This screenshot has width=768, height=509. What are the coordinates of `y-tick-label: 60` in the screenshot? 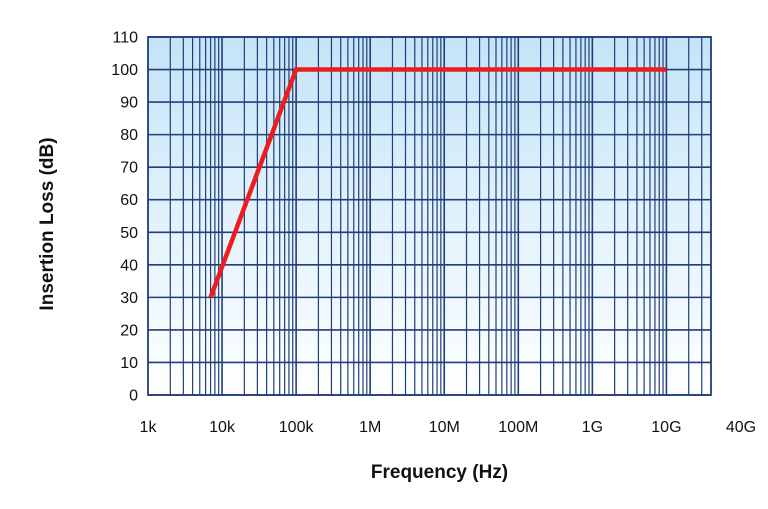 It's located at (129, 200).